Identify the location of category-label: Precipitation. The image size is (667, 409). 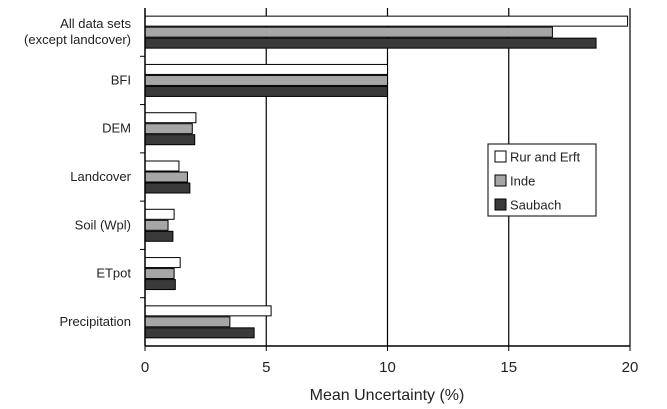
(95, 321).